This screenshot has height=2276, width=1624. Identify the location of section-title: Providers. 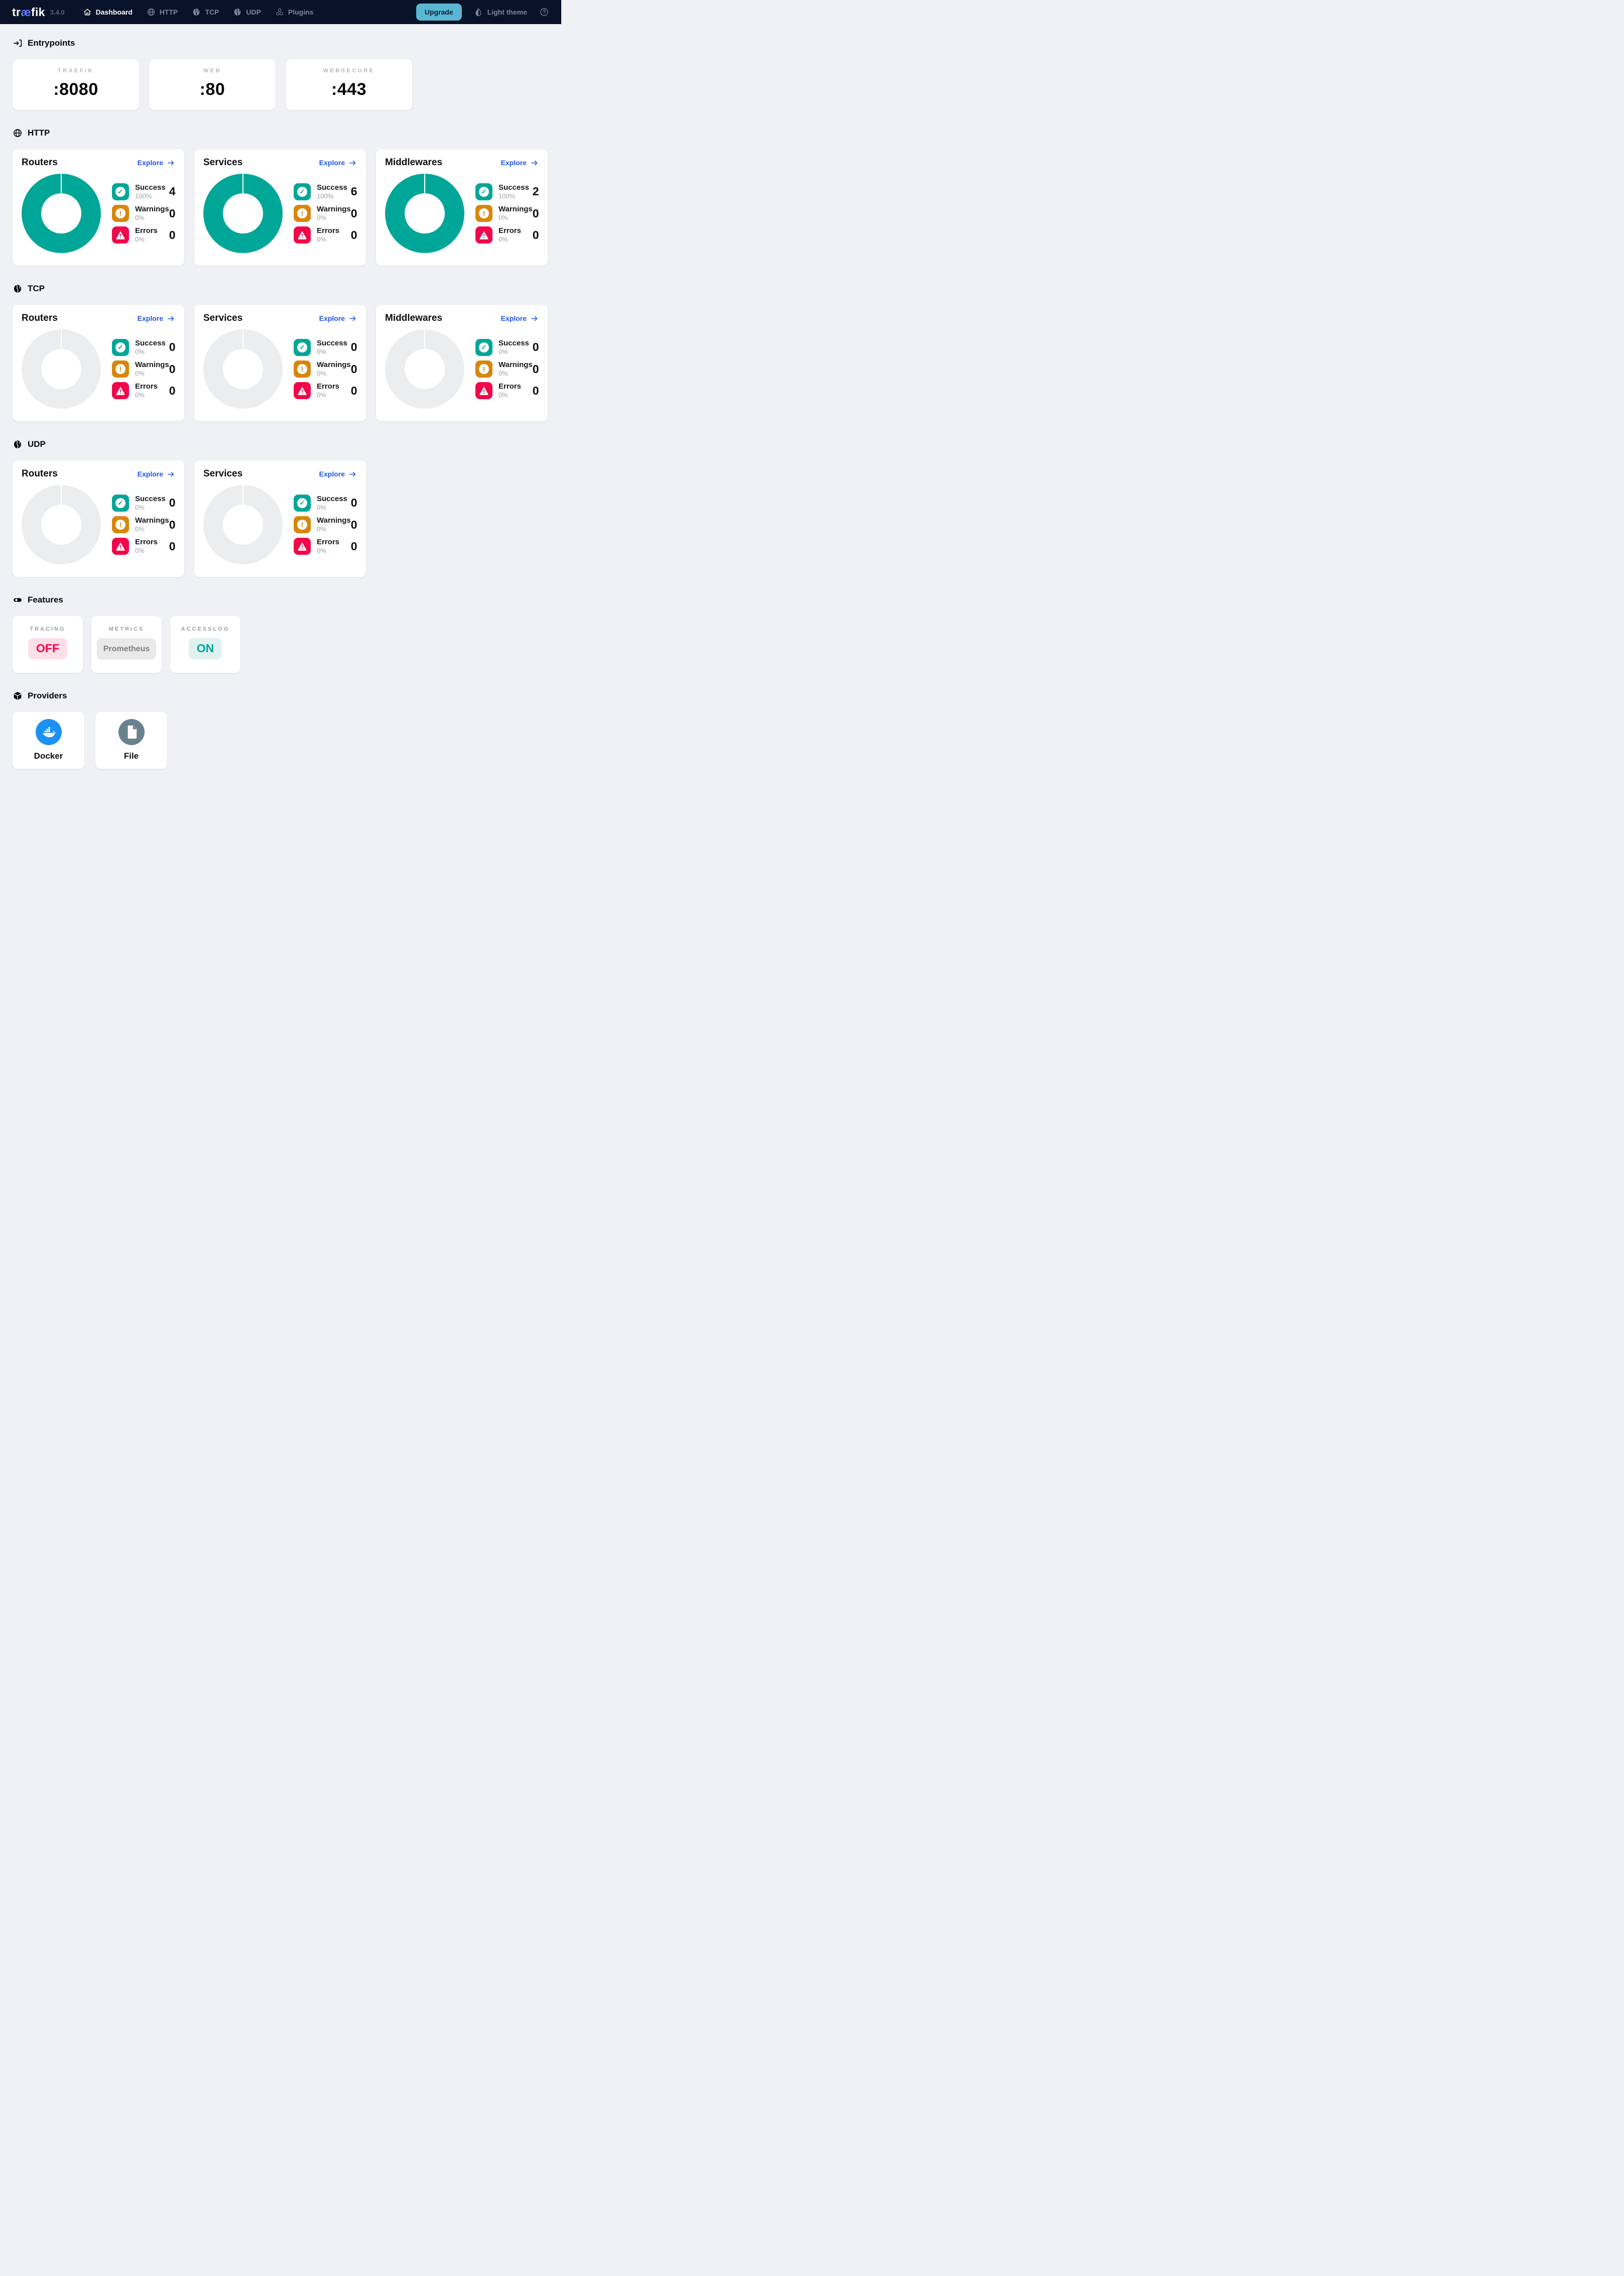
(47, 695).